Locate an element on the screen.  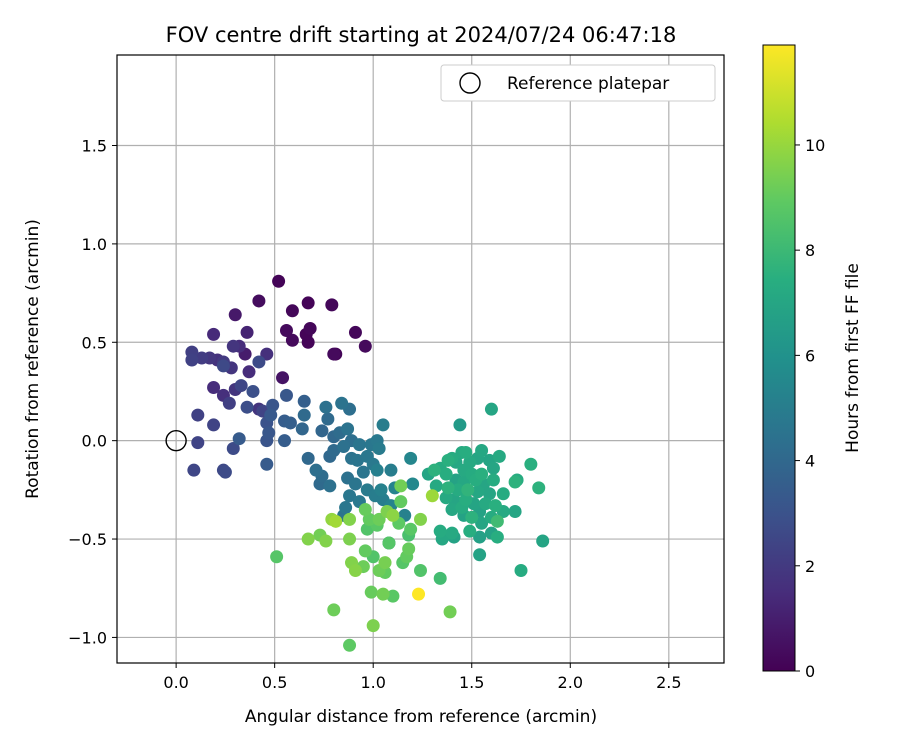
reference-marker-layer is located at coordinates (176, 440).